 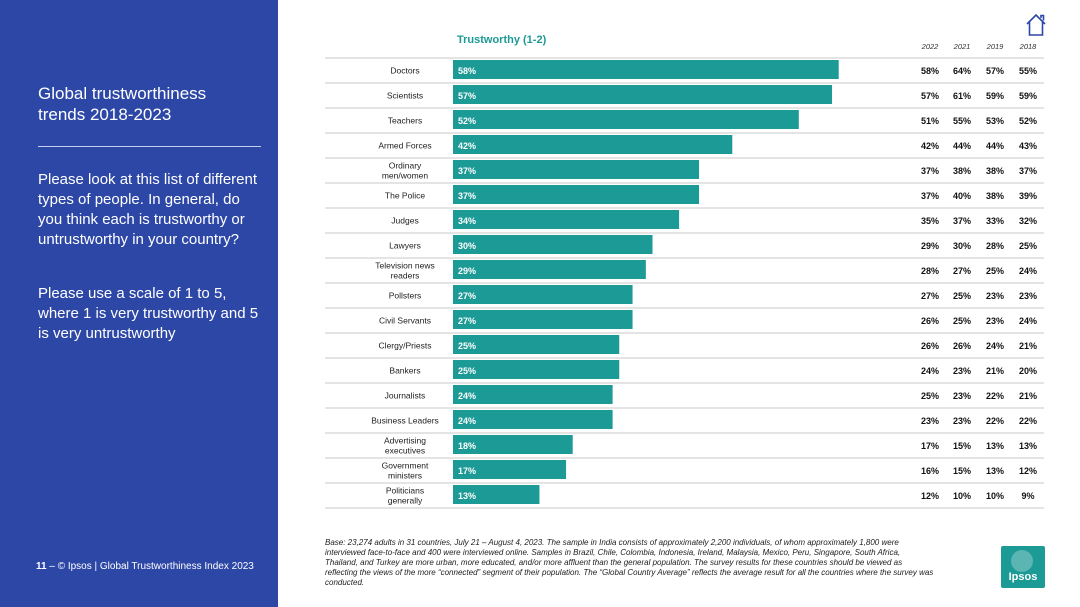 What do you see at coordinates (1022, 561) in the screenshot?
I see `logo-mark` at bounding box center [1022, 561].